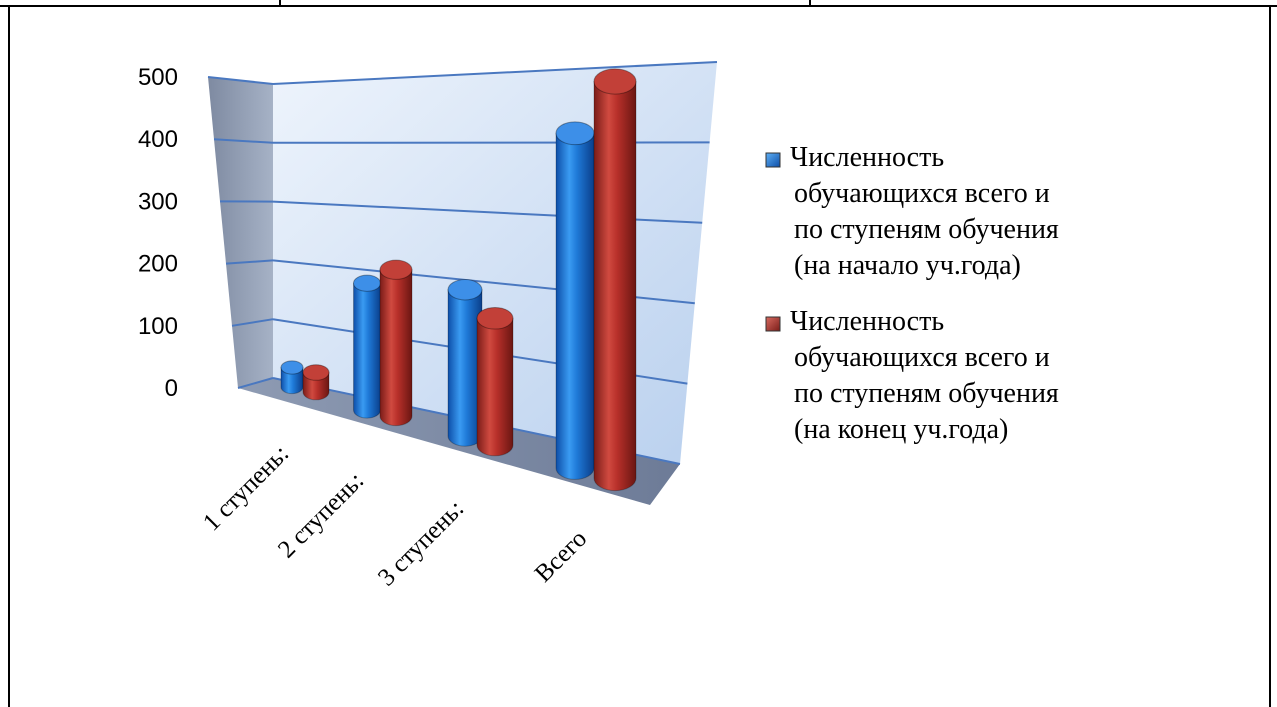 Image resolution: width=1277 pixels, height=707 pixels. Describe the element at coordinates (901, 429) in the screenshot. I see `legend-label: (на конец уч.года)` at that location.